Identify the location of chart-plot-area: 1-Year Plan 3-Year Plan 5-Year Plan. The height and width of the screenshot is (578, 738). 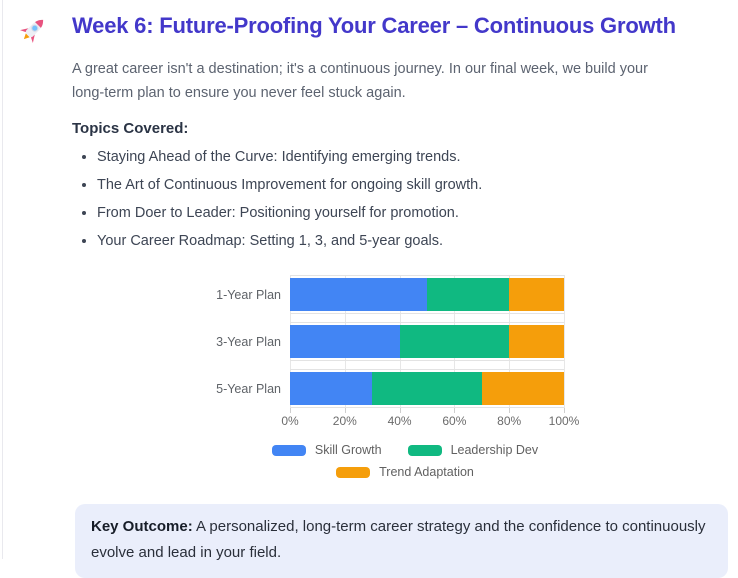
(405, 341).